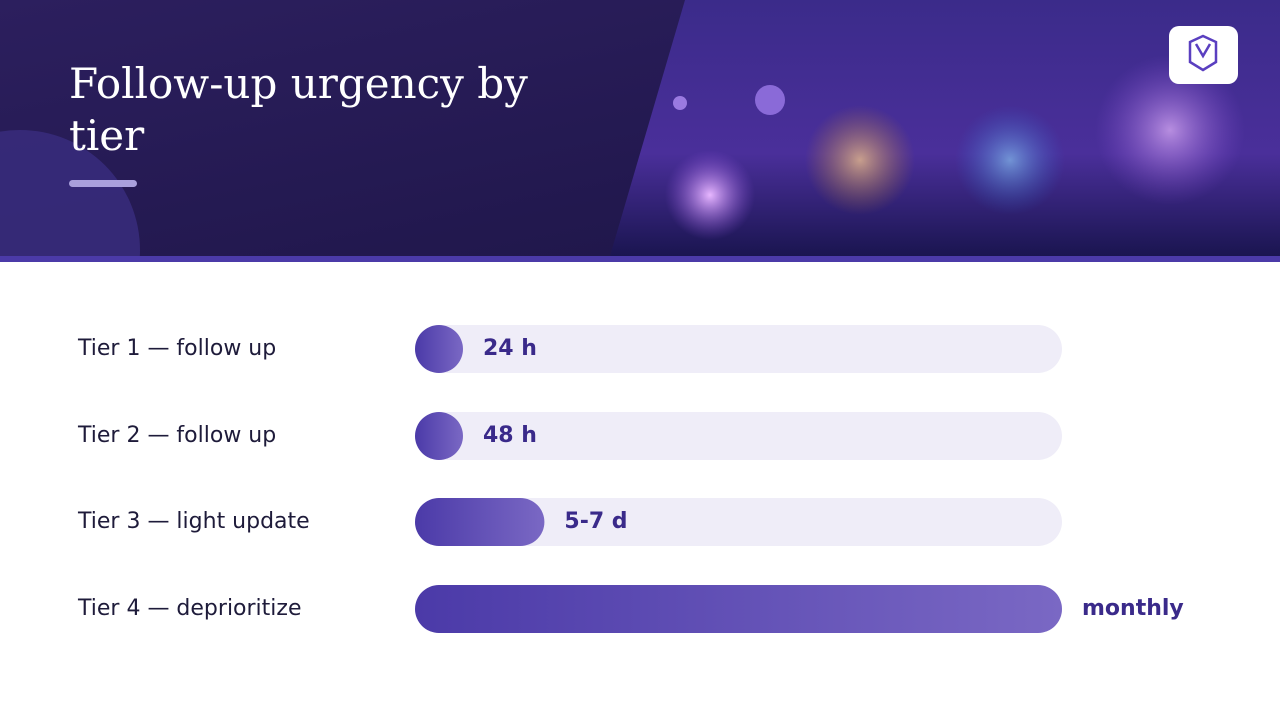 The width and height of the screenshot is (1280, 720). Describe the element at coordinates (176, 435) in the screenshot. I see `category-label: Tier 2 — follow up` at that location.